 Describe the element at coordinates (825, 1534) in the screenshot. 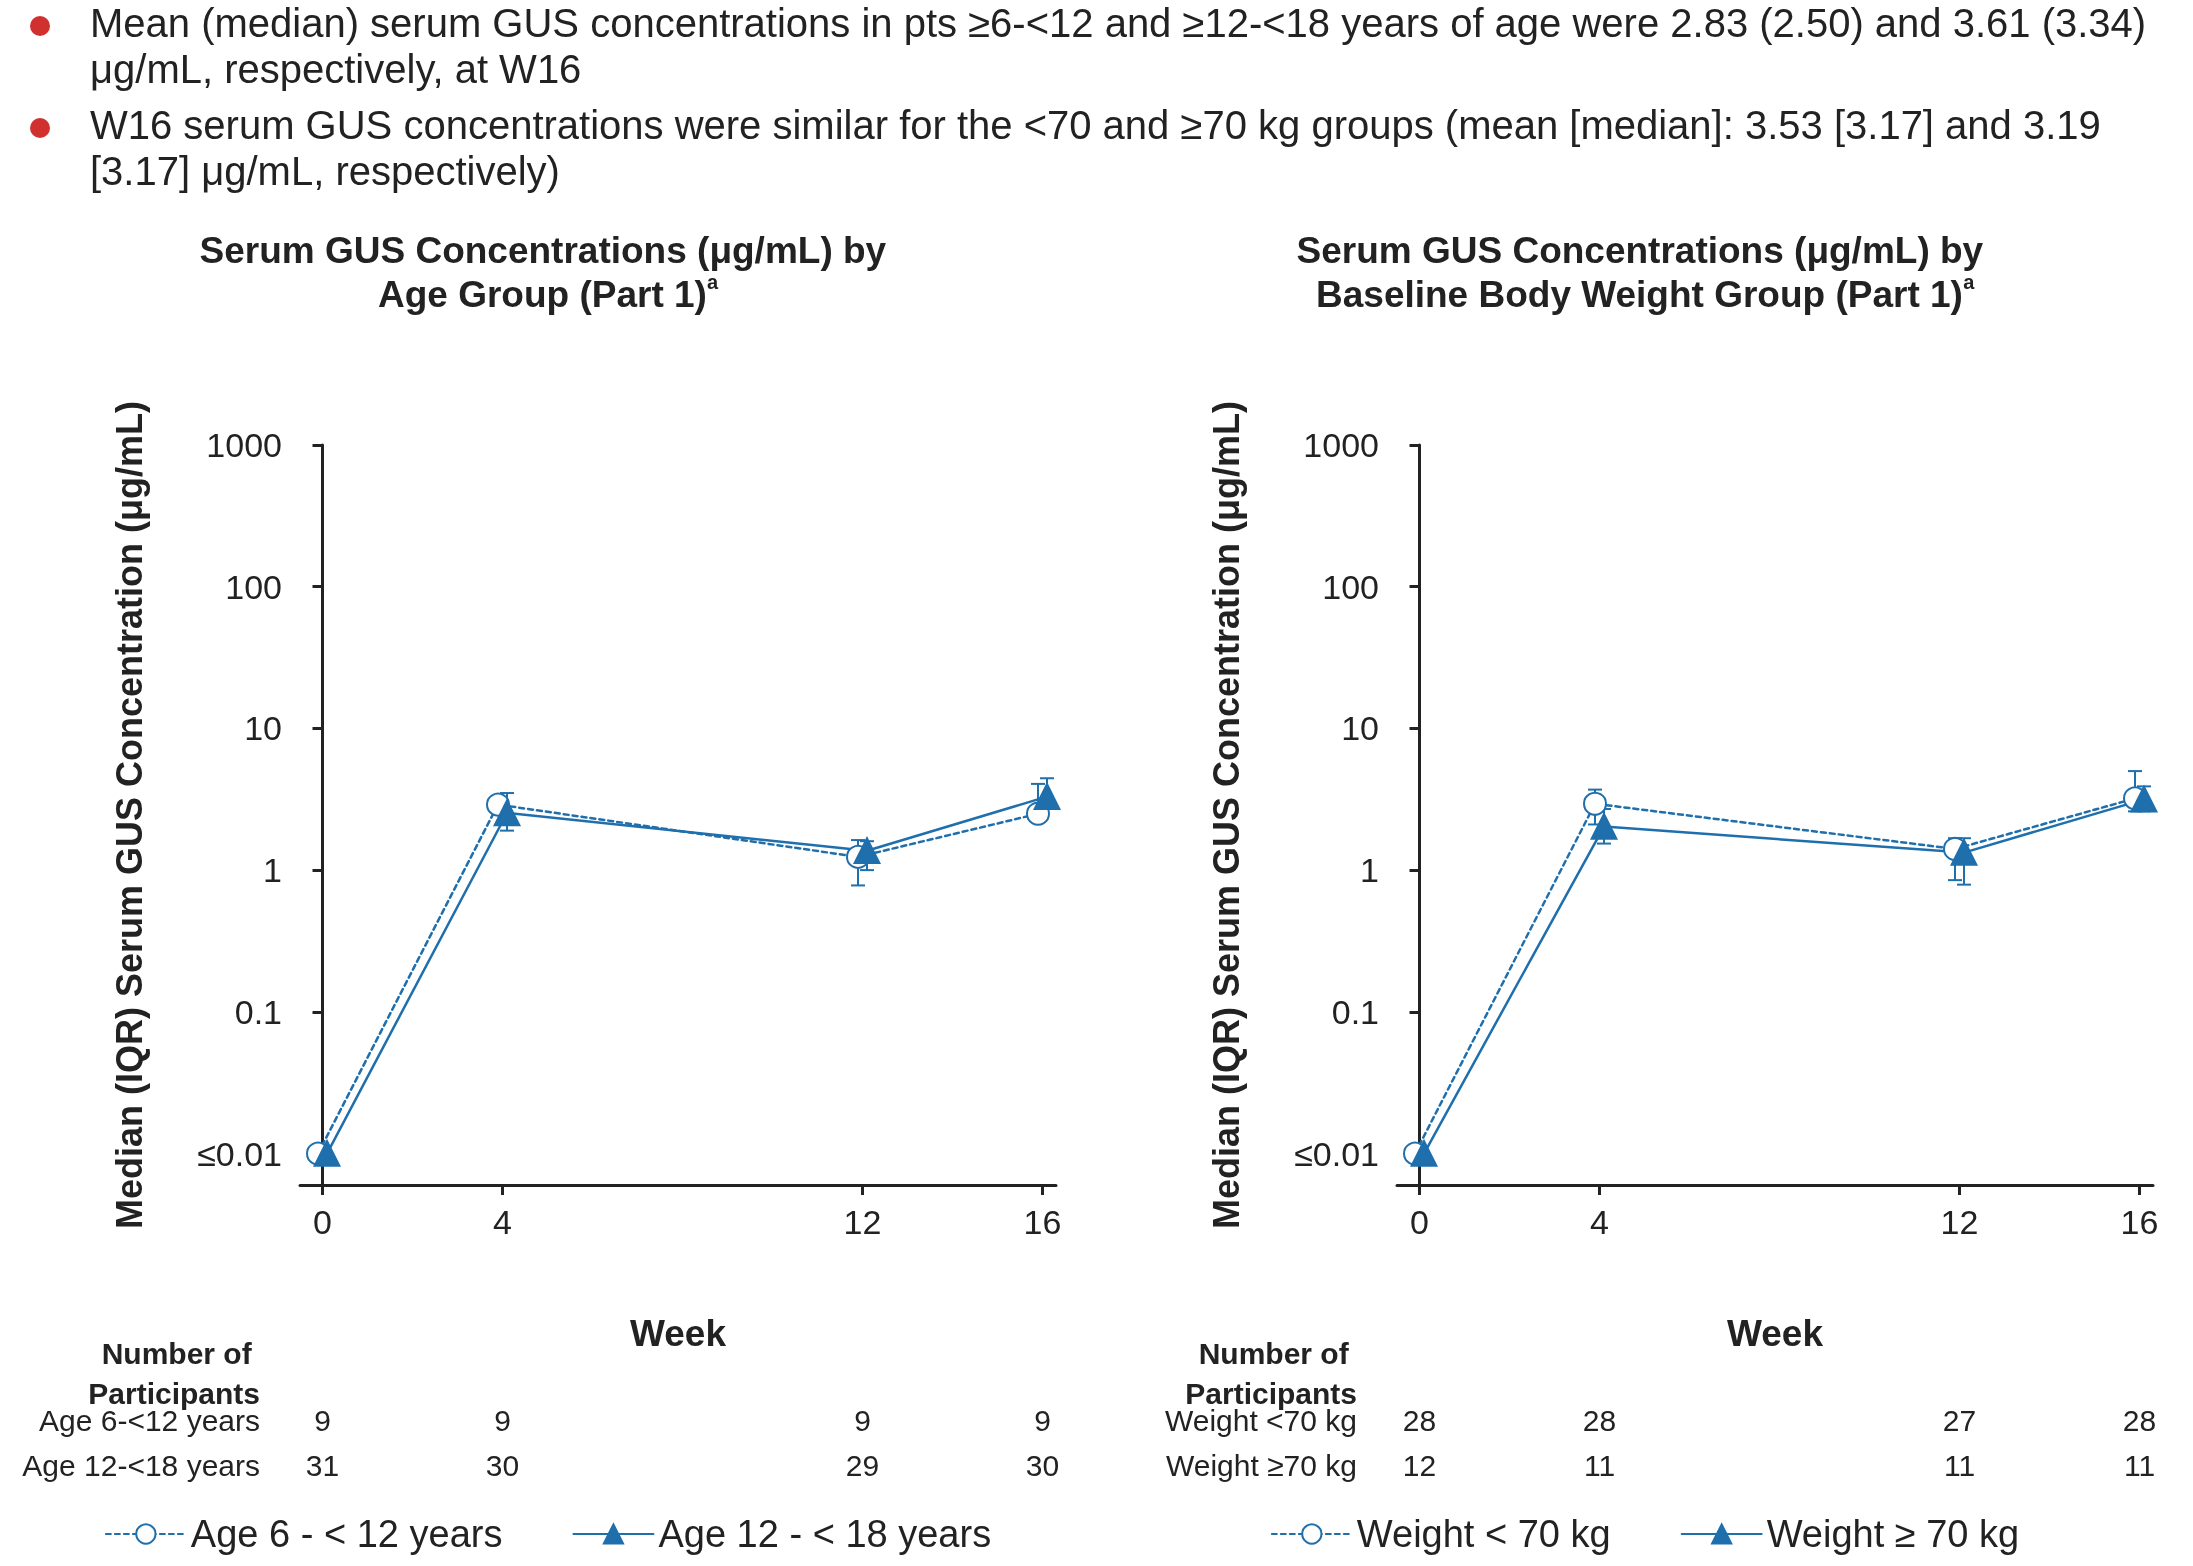

I see `legend-label: Age 12 - < 18 years` at that location.